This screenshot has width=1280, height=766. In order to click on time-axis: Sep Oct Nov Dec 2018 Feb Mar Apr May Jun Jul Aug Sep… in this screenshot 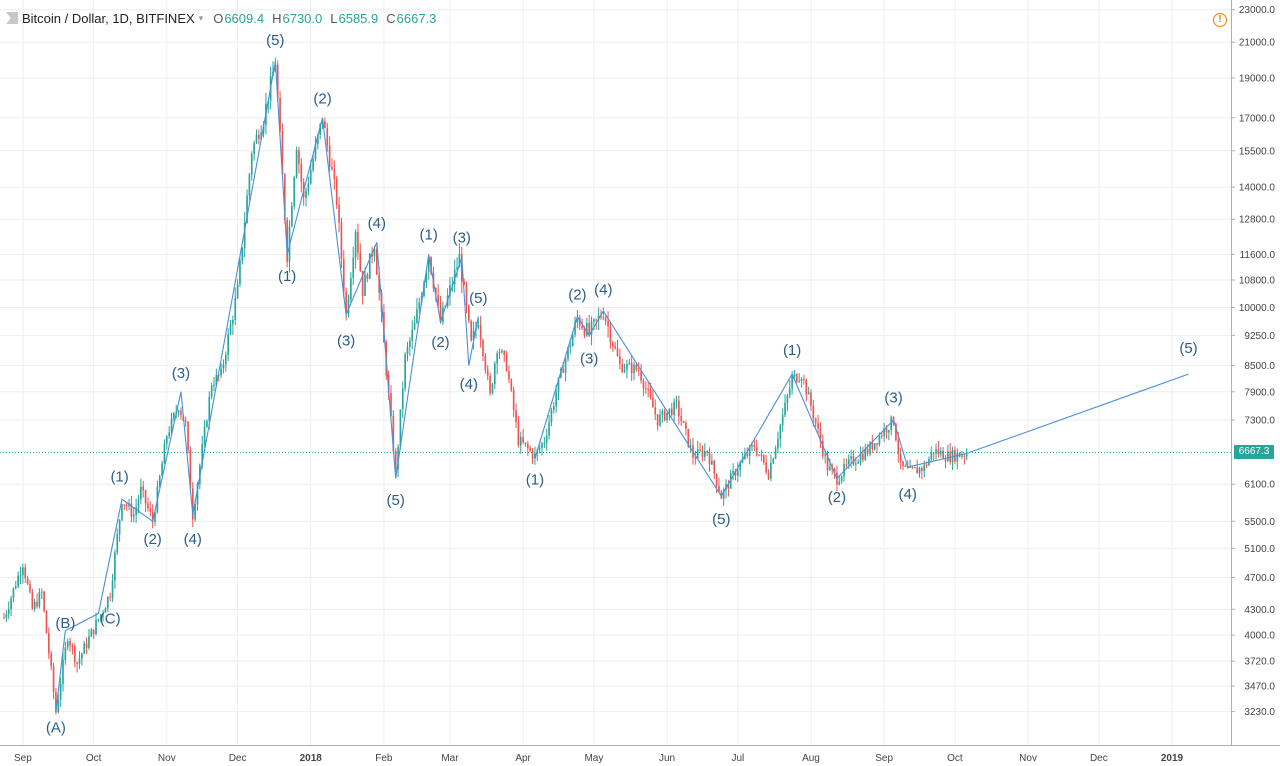, I will do `click(599, 758)`.